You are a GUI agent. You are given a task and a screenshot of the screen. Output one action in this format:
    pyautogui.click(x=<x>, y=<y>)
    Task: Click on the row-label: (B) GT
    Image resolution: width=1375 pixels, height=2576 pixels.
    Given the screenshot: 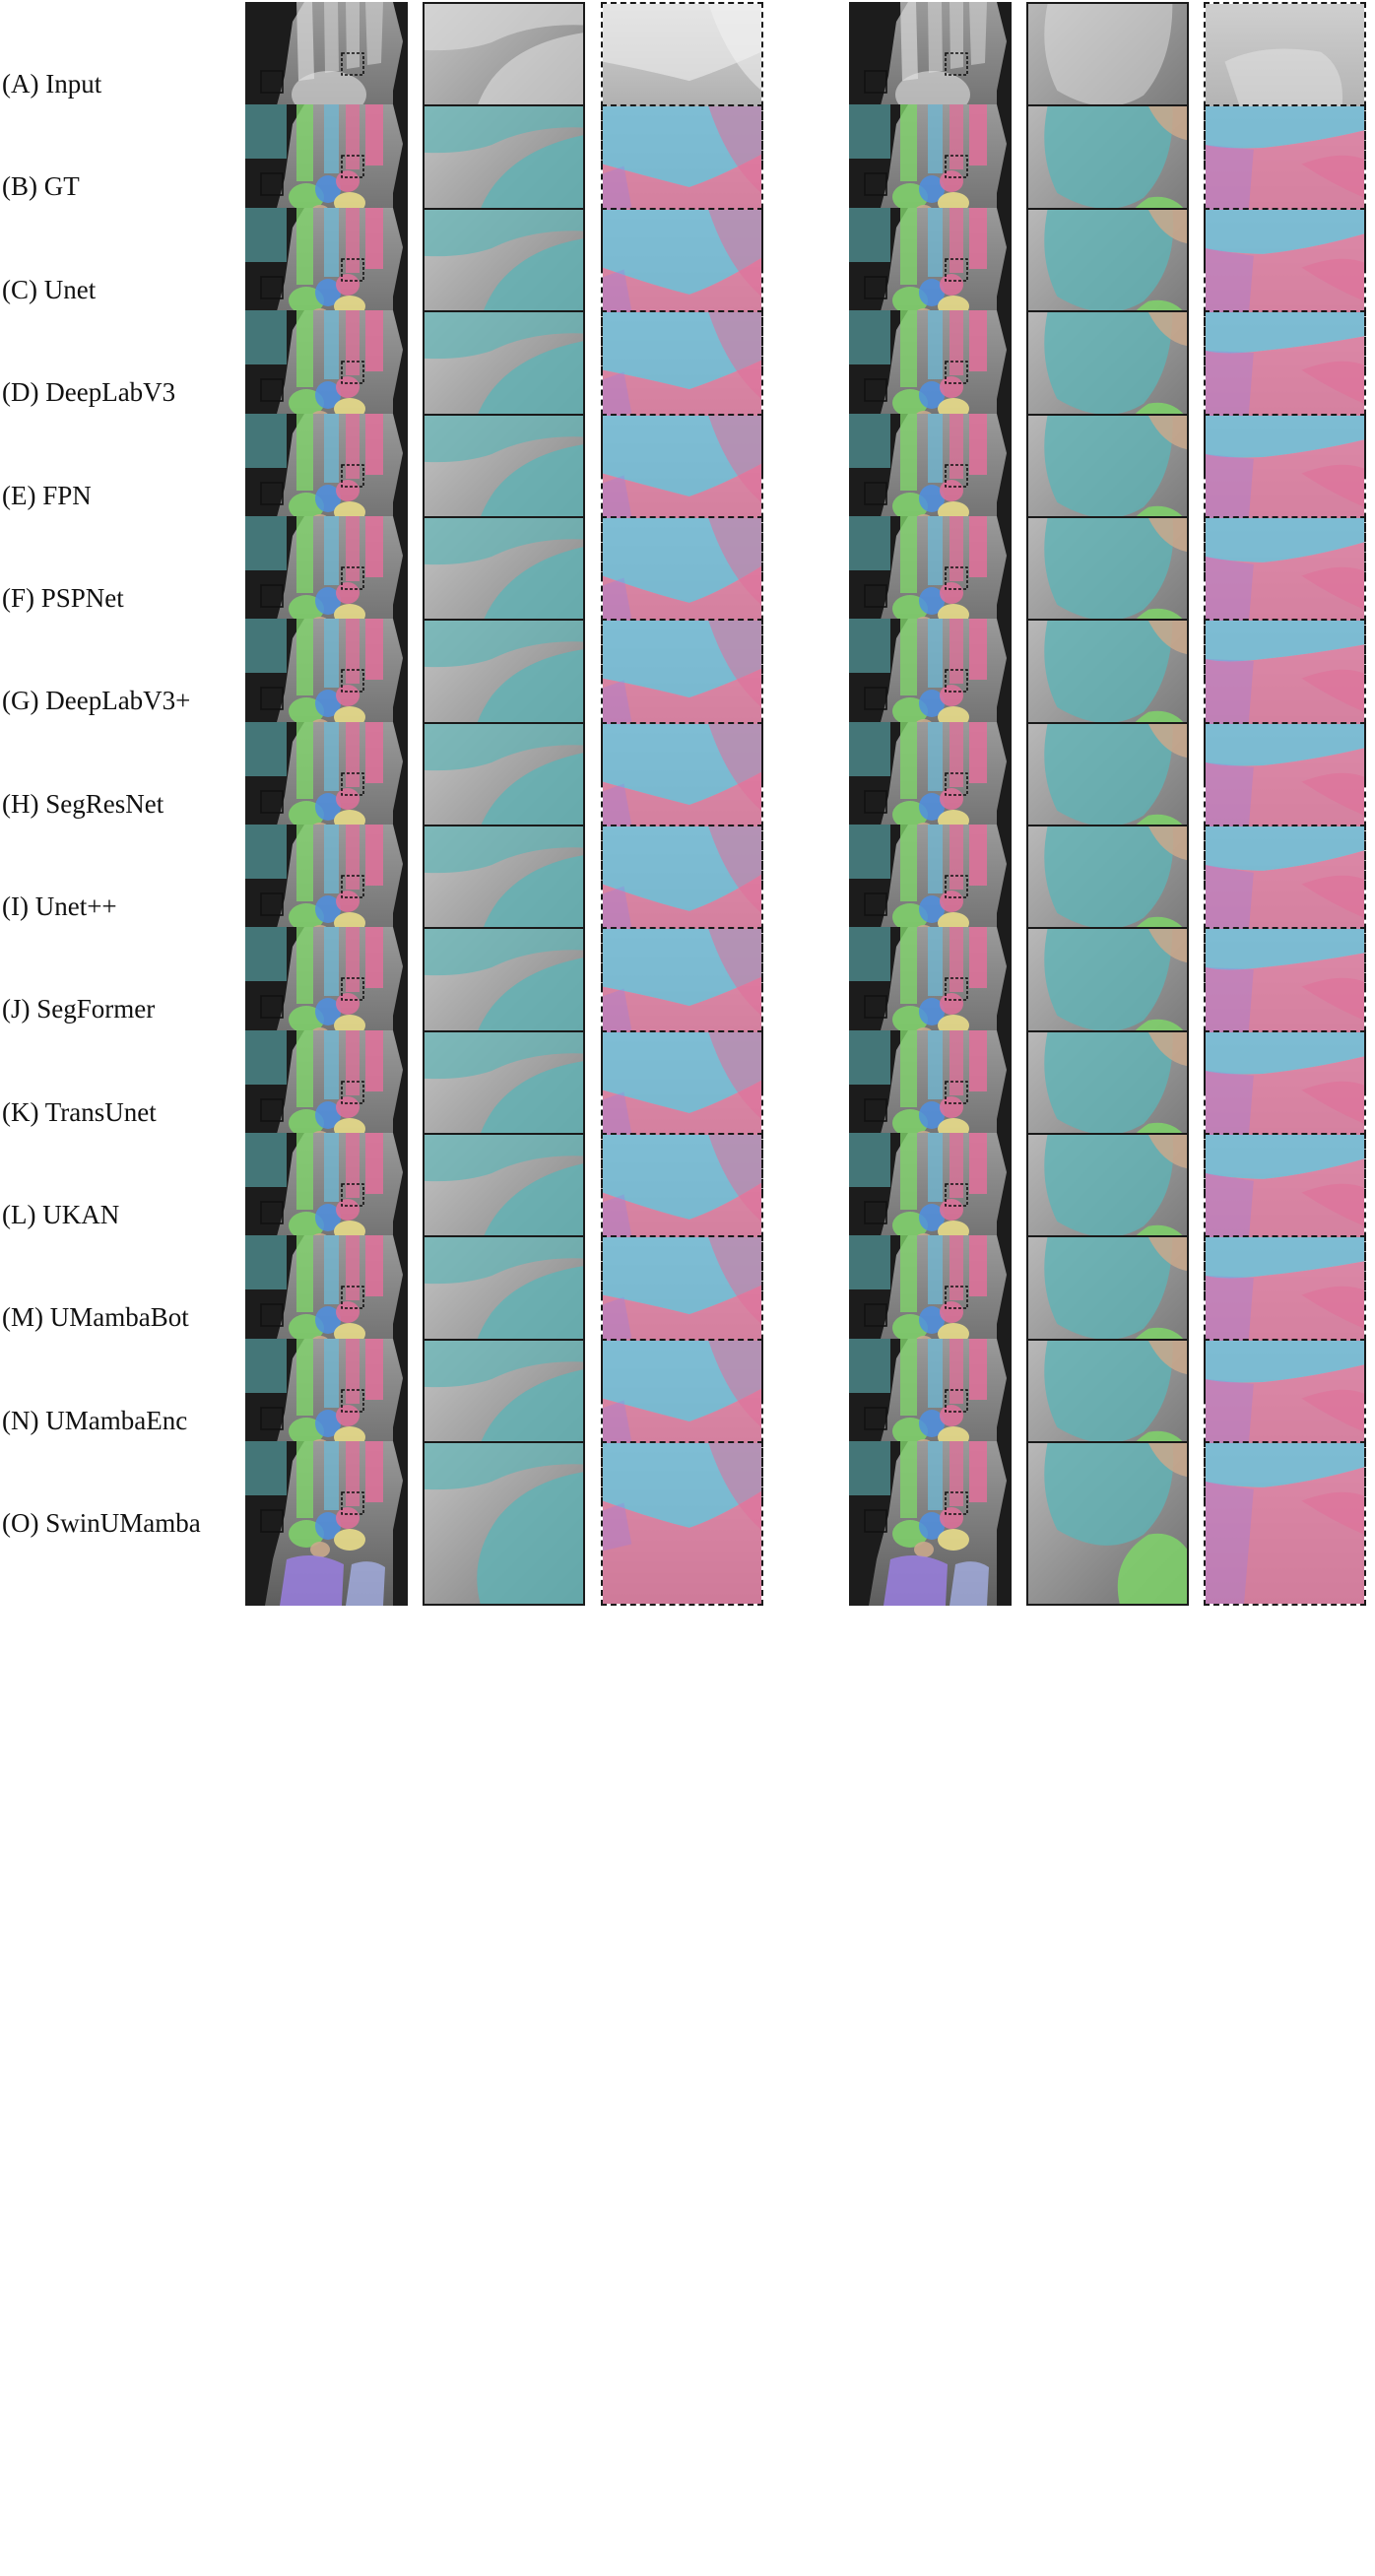 What is the action you would take?
    pyautogui.click(x=41, y=186)
    